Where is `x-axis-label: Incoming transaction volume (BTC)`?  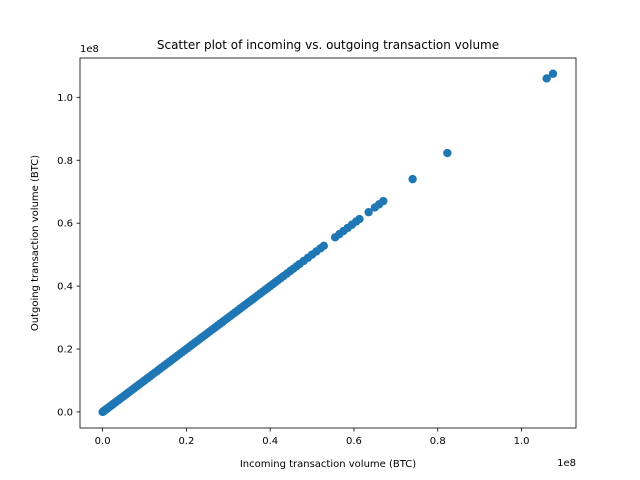 x-axis-label: Incoming transaction volume (BTC) is located at coordinates (328, 464).